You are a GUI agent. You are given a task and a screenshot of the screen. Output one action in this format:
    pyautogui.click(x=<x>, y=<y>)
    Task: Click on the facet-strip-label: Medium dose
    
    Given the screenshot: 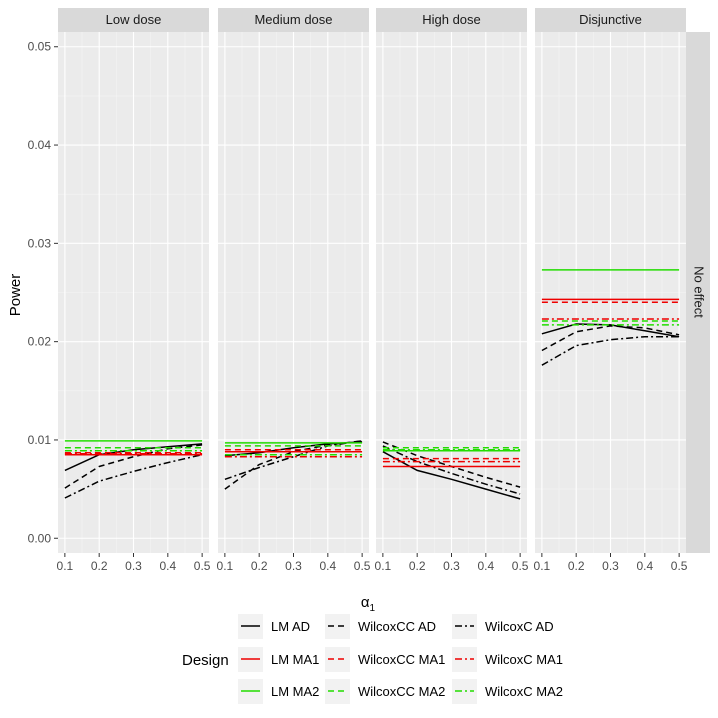 What is the action you would take?
    pyautogui.click(x=293, y=19)
    